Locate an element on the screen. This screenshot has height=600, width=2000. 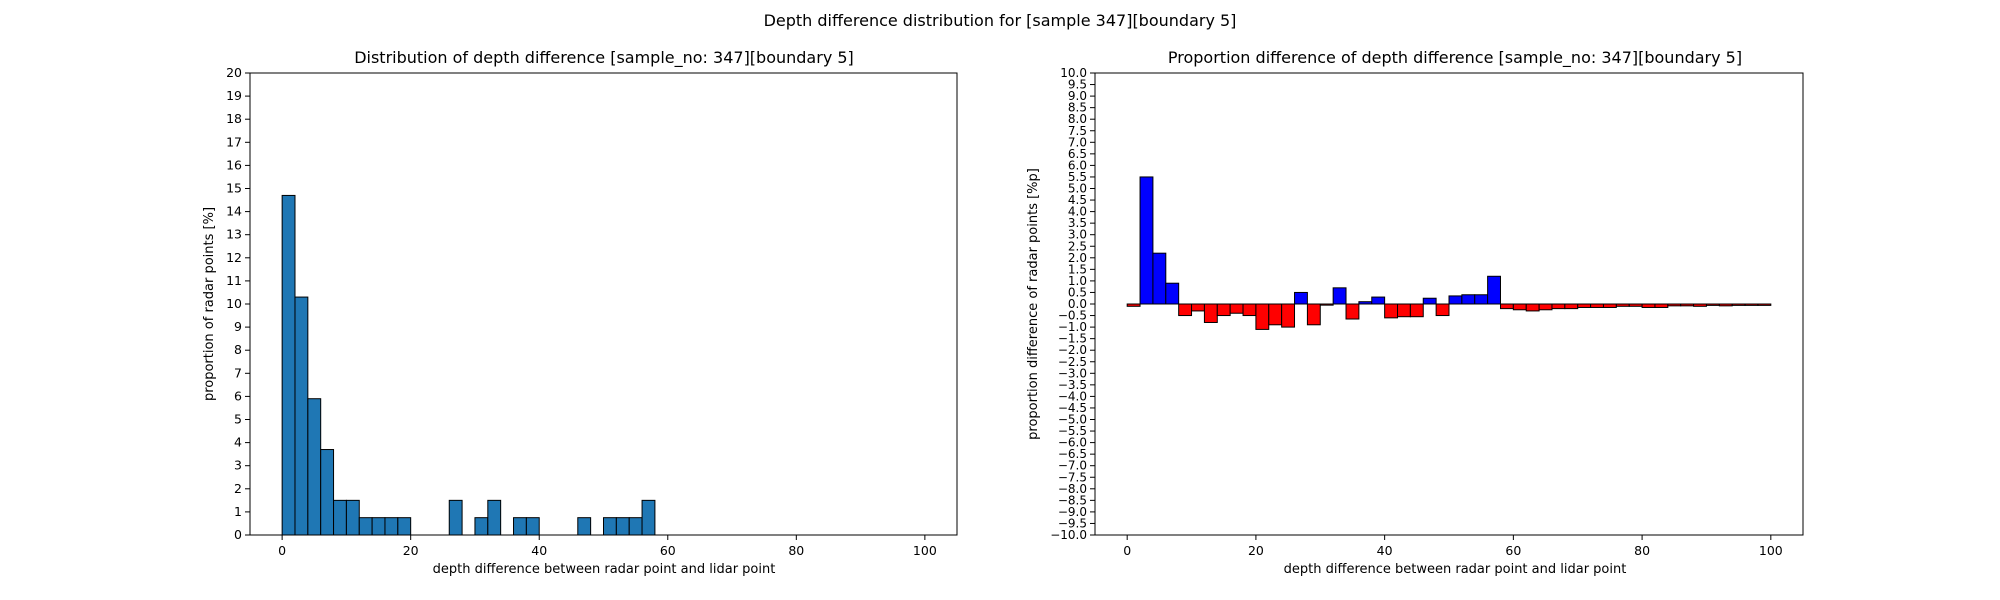
right-chart-ytick-label: −2.0 is located at coordinates (1072, 350).